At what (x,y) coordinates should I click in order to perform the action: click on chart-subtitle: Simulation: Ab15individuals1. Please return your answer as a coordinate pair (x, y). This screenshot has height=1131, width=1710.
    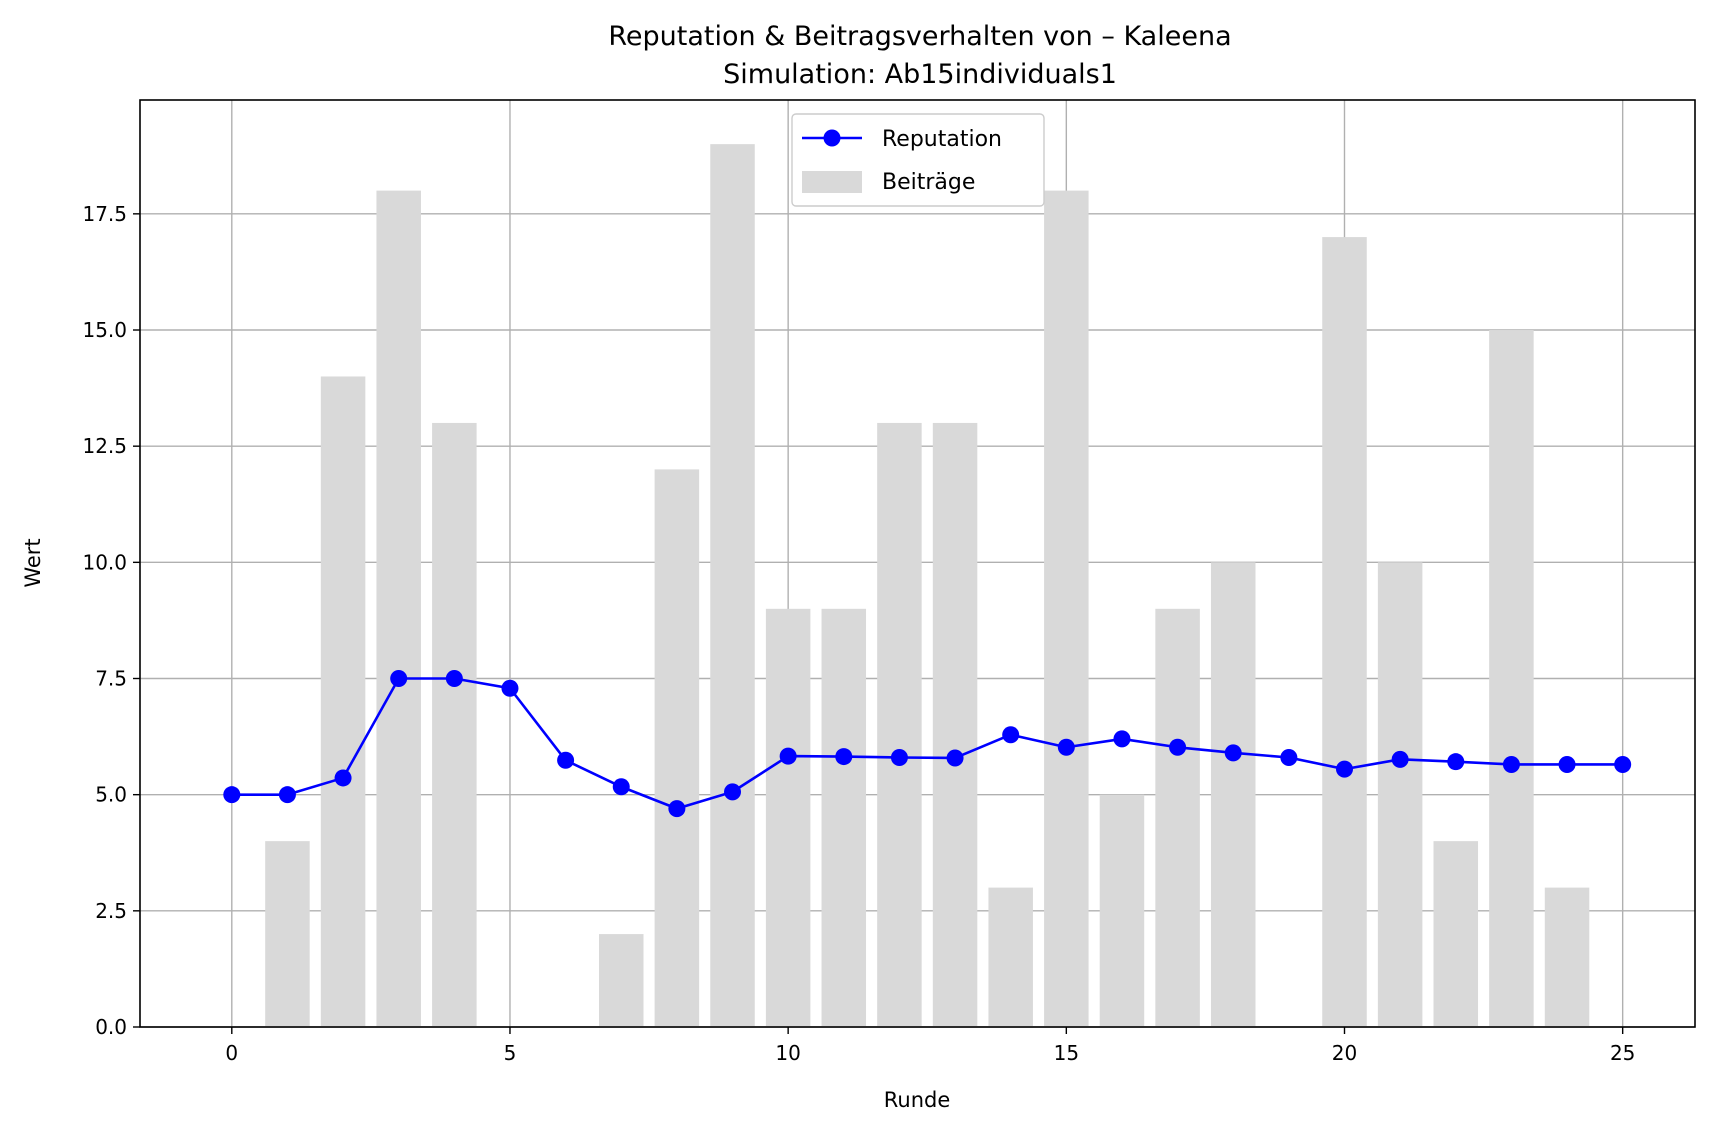
    Looking at the image, I should click on (920, 74).